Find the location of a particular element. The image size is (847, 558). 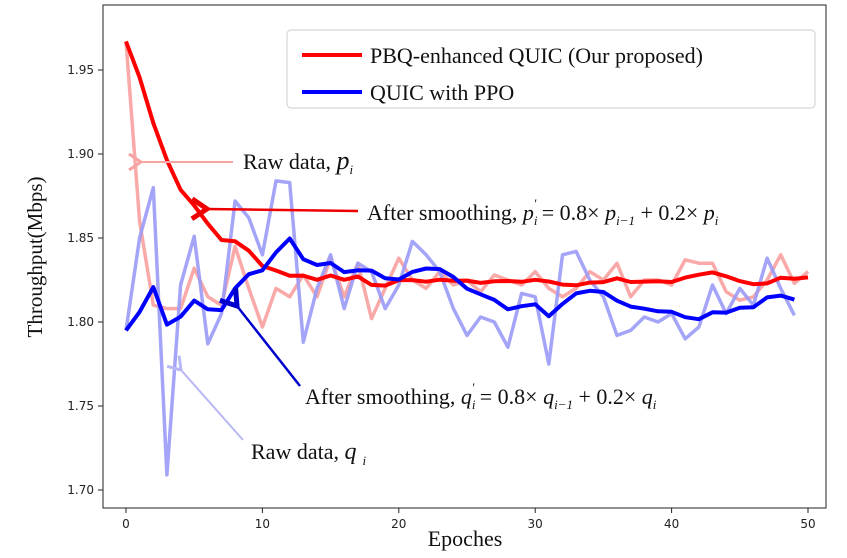

y-tick-label: 1.75 is located at coordinates (80, 406).